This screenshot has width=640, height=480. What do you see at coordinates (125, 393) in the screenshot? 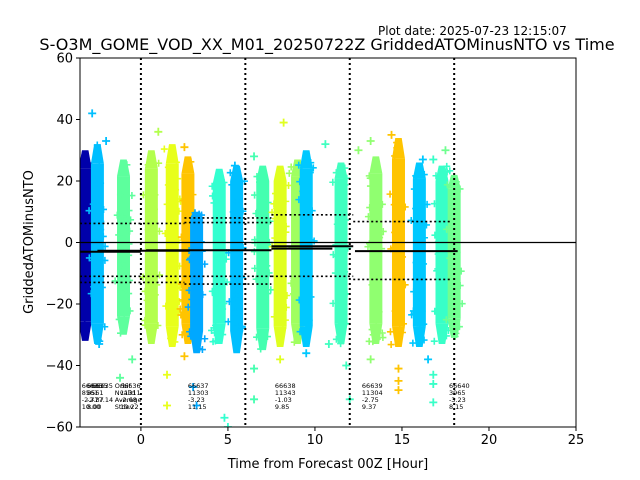
I see `stat-label: Nvalid` at bounding box center [125, 393].